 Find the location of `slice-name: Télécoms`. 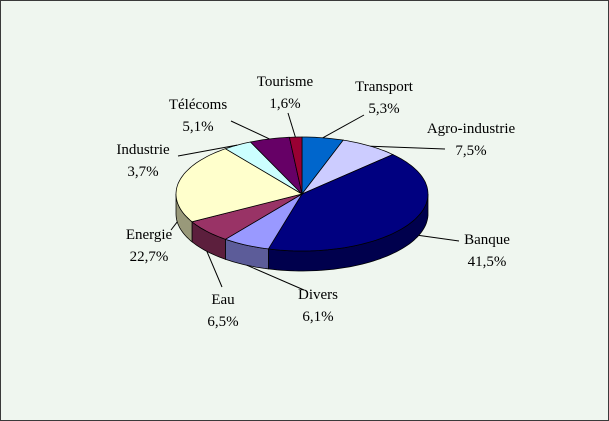

slice-name: Télécoms is located at coordinates (198, 105).